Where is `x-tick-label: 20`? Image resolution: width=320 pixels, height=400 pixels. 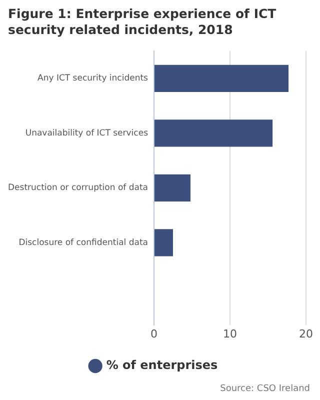 x-tick-label: 20 is located at coordinates (306, 333).